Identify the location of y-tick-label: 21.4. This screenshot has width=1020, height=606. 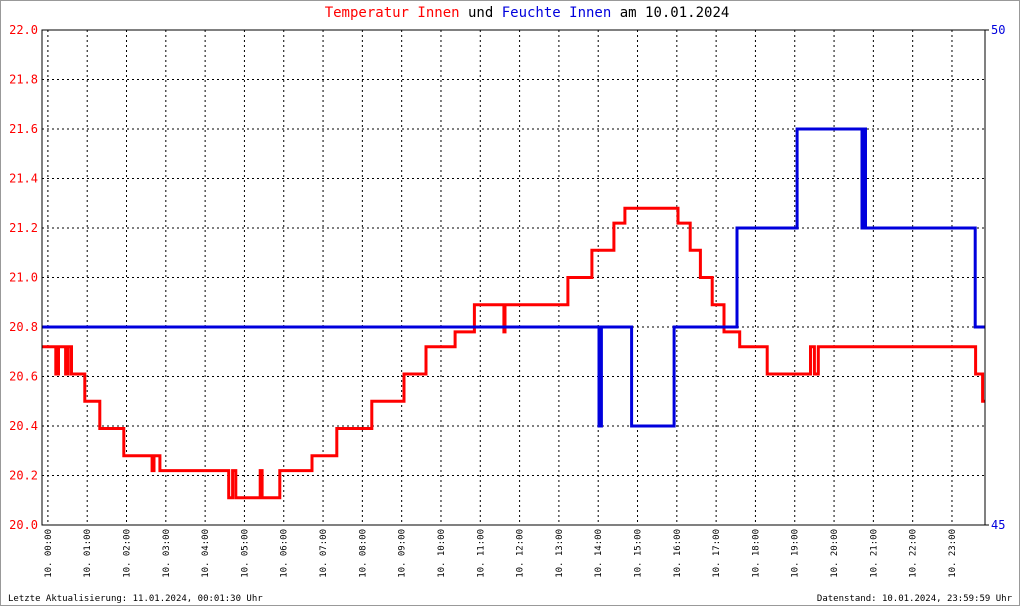
(23, 179).